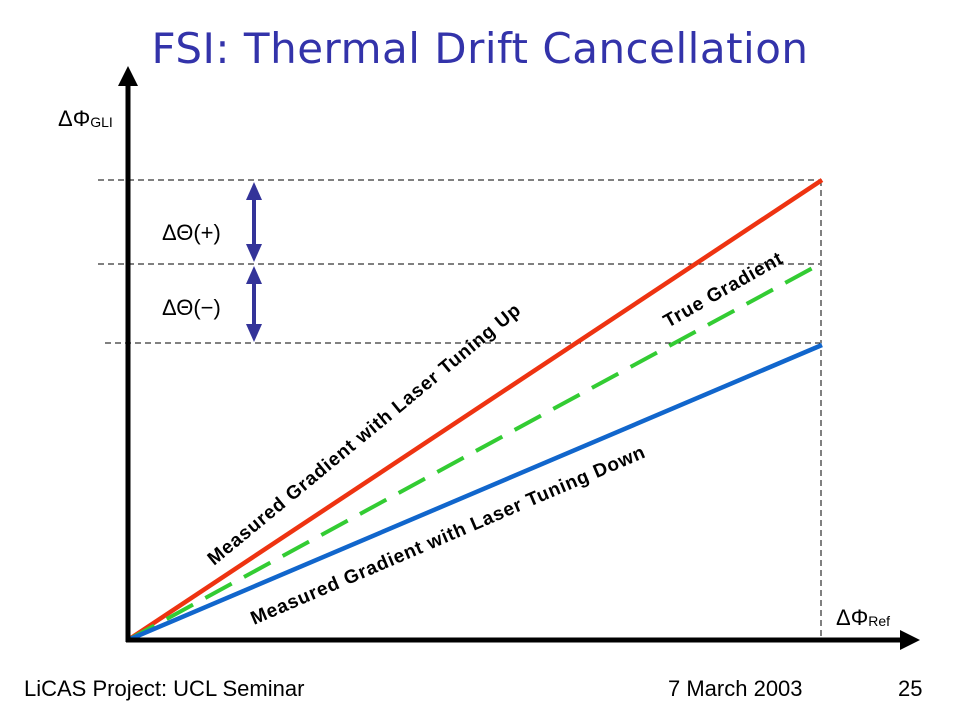 The width and height of the screenshot is (960, 720). Describe the element at coordinates (191, 232) in the screenshot. I see `delta-theta-plus-label: ΔΘ(+)` at that location.